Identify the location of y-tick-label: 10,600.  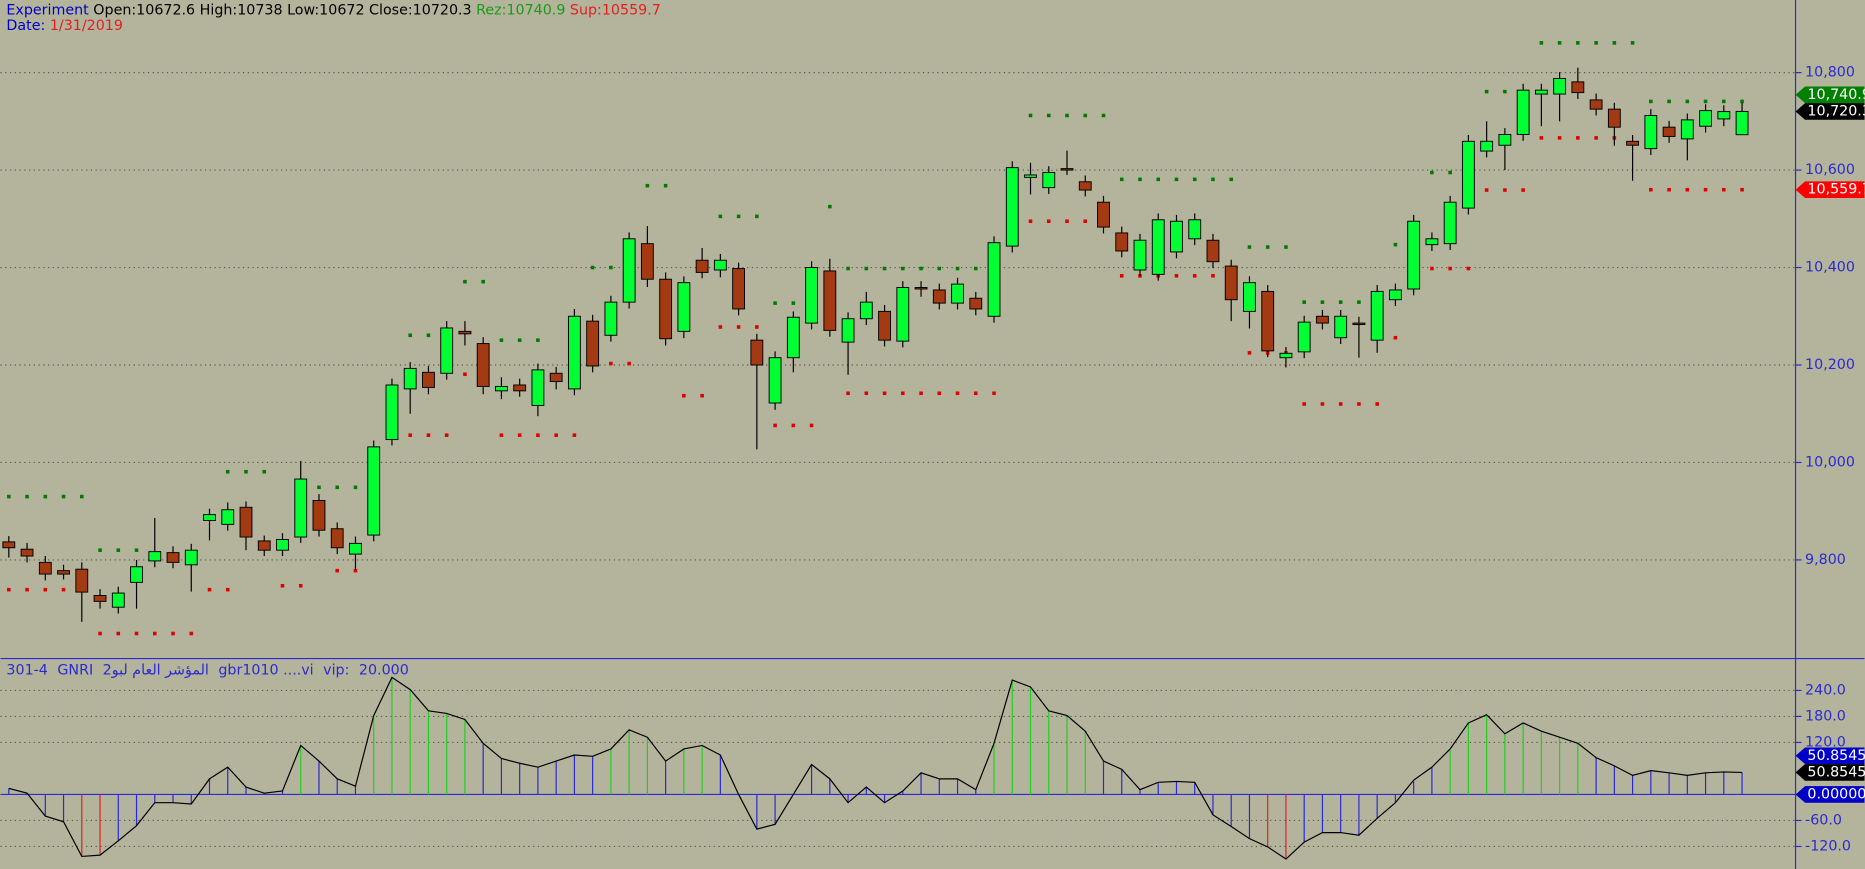
(1830, 170).